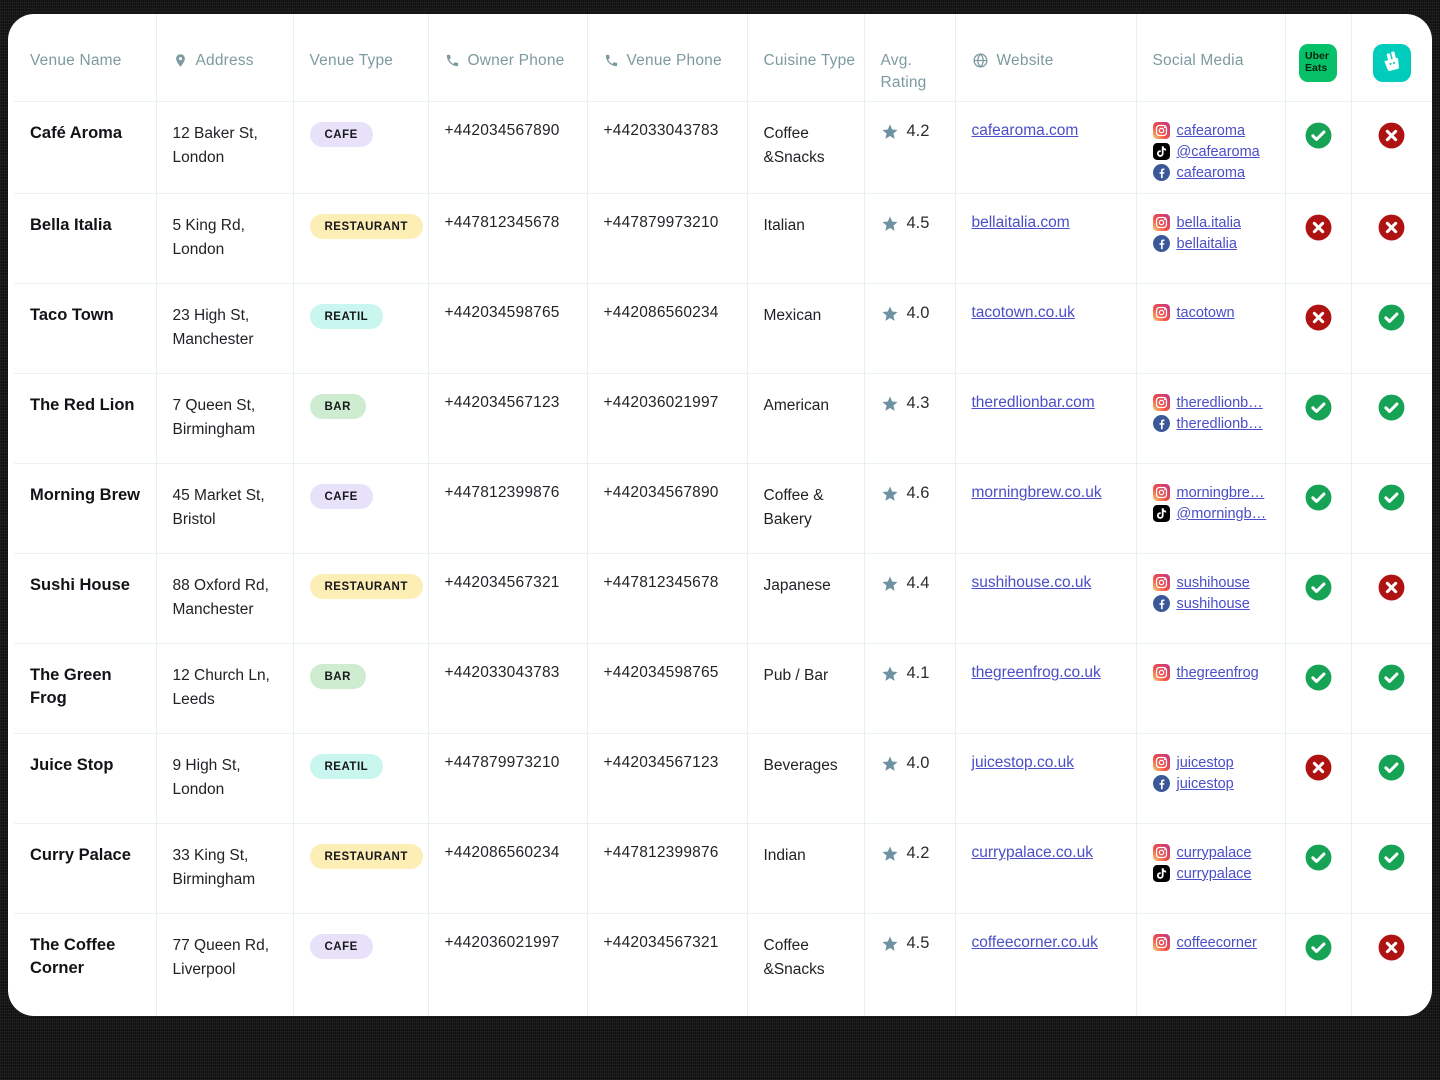 The height and width of the screenshot is (1080, 1440). What do you see at coordinates (806, 689) in the screenshot?
I see `cuisine-cell: Pub / Bar` at bounding box center [806, 689].